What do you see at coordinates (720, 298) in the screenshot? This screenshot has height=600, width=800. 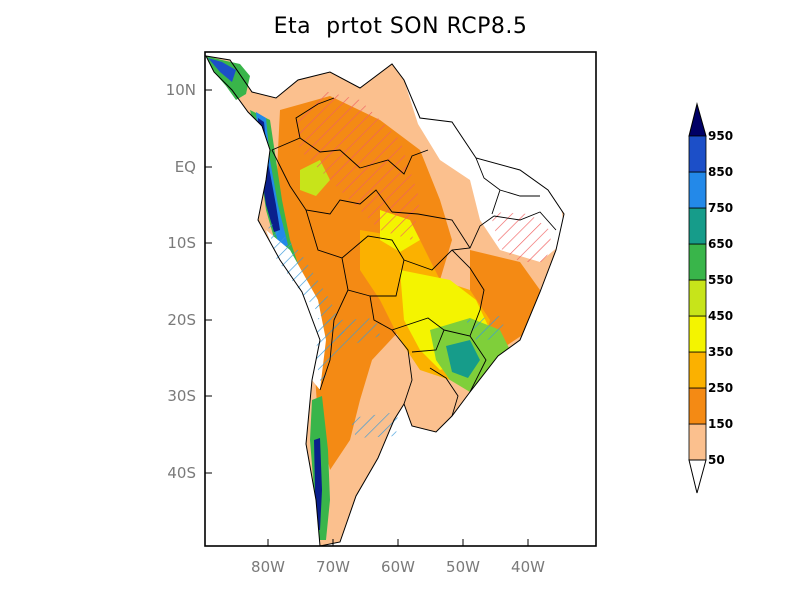 I see `colorbar-labels: 50 150 250 350 450 550 650 750 850 950` at bounding box center [720, 298].